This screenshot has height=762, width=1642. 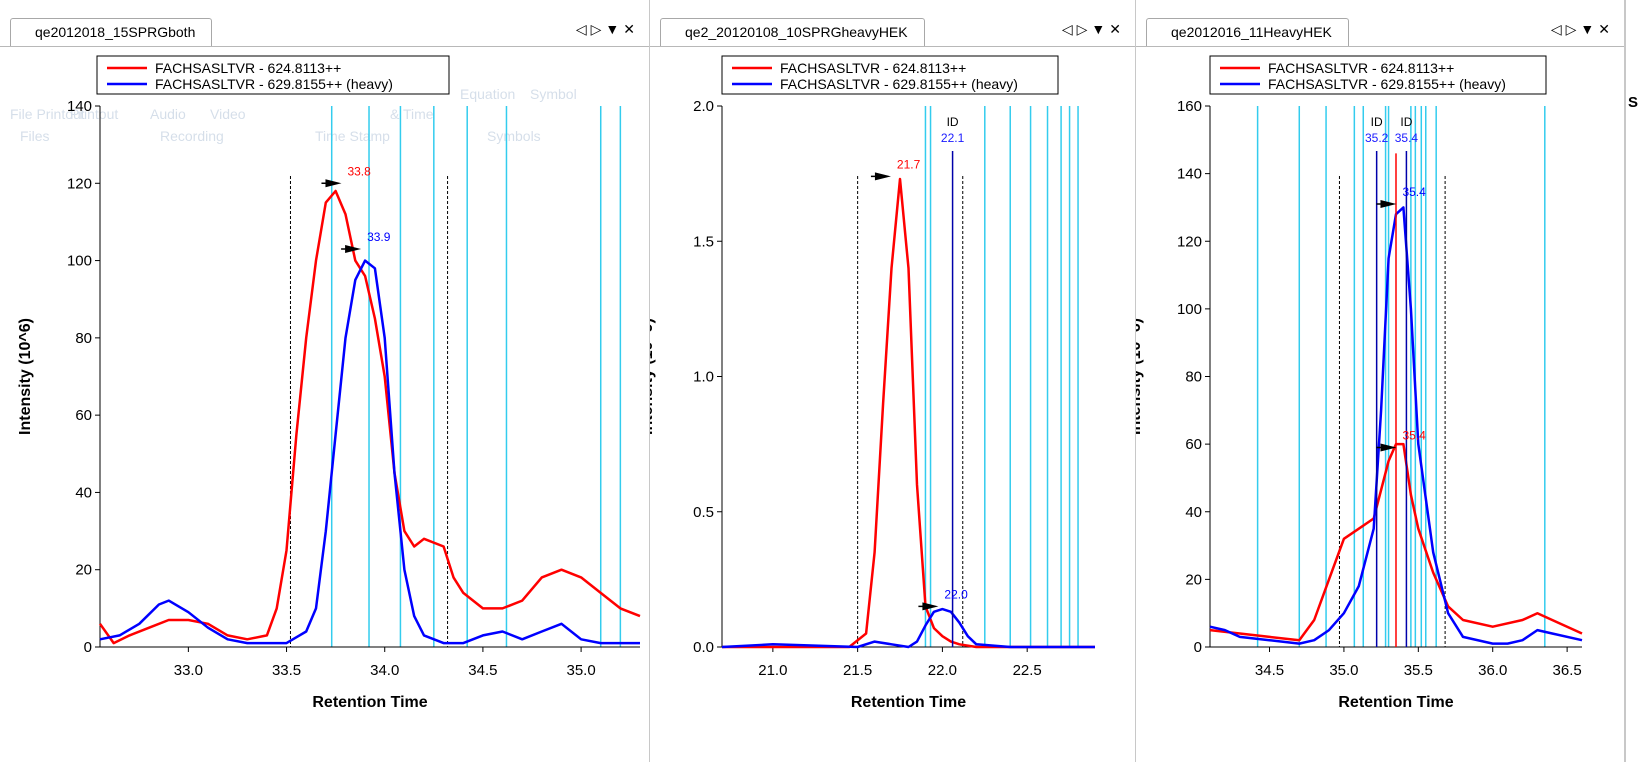 What do you see at coordinates (384, 670) in the screenshot?
I see `x-tick-label: 34.0` at bounding box center [384, 670].